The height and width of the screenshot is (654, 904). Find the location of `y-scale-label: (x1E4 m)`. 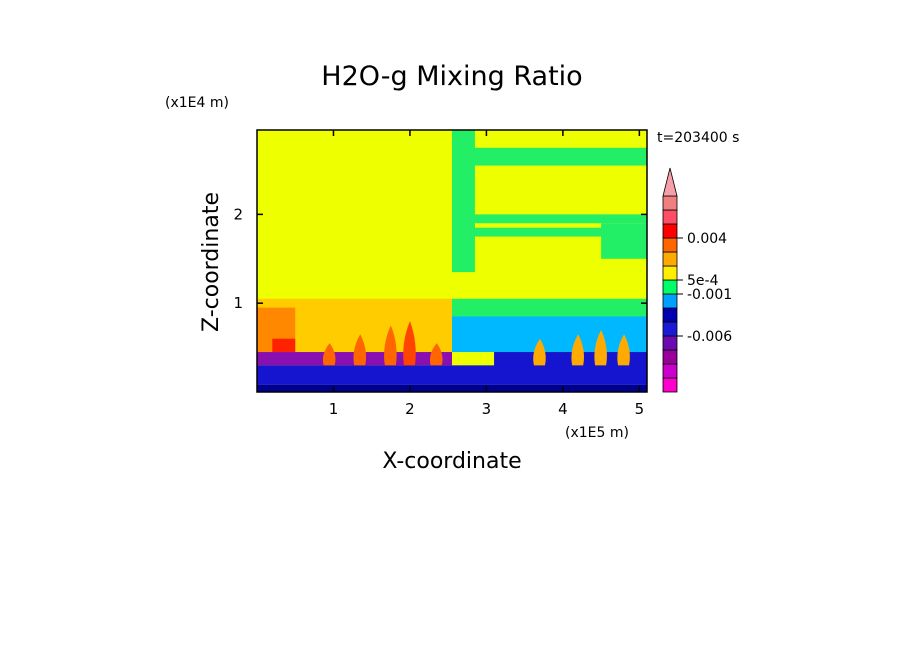

y-scale-label: (x1E4 m) is located at coordinates (197, 103).